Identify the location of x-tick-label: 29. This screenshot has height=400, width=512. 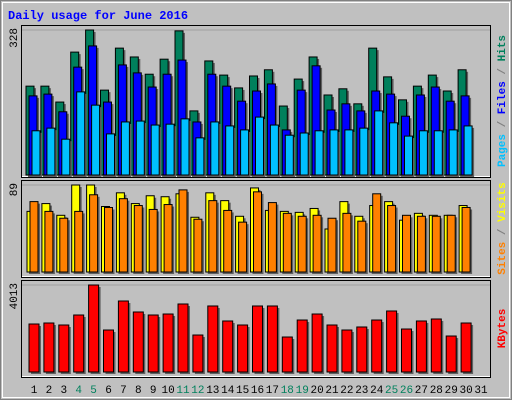
(451, 391).